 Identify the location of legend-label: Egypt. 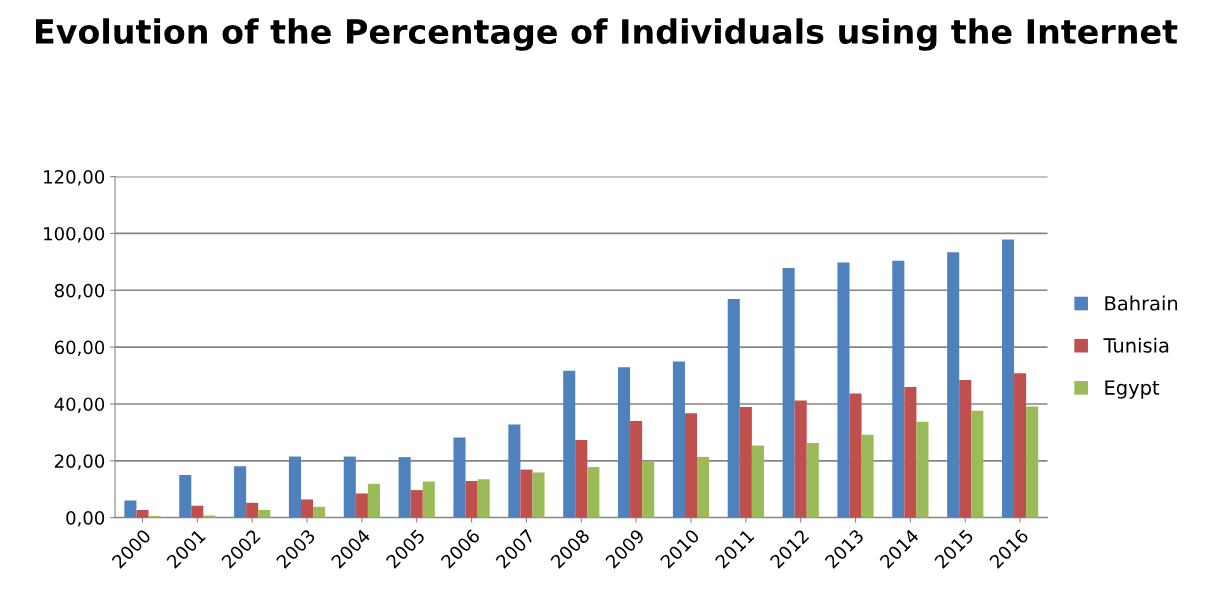
(1132, 389).